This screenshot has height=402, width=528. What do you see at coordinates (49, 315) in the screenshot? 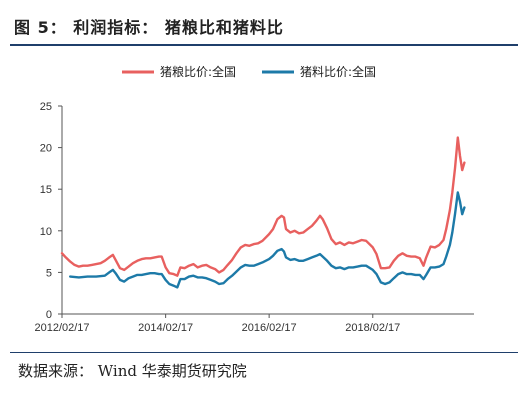
I see `y-tick-label: 0` at bounding box center [49, 315].